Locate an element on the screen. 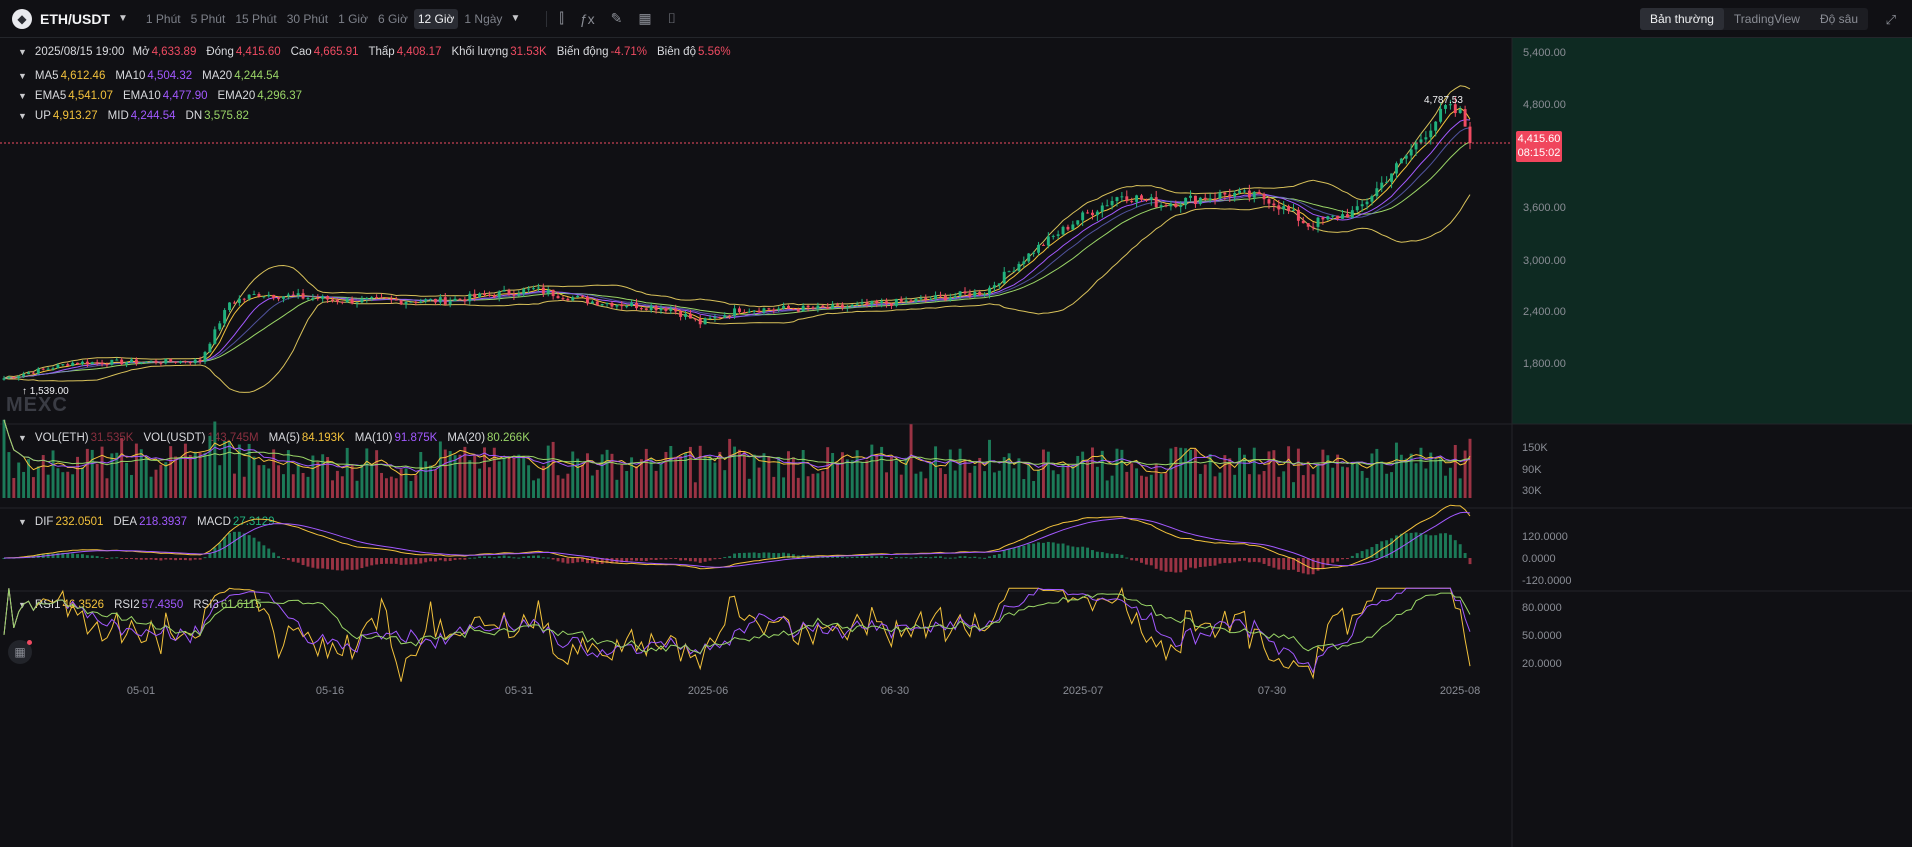 Image resolution: width=1912 pixels, height=847 pixels. date-tick: 2025-06 is located at coordinates (708, 691).